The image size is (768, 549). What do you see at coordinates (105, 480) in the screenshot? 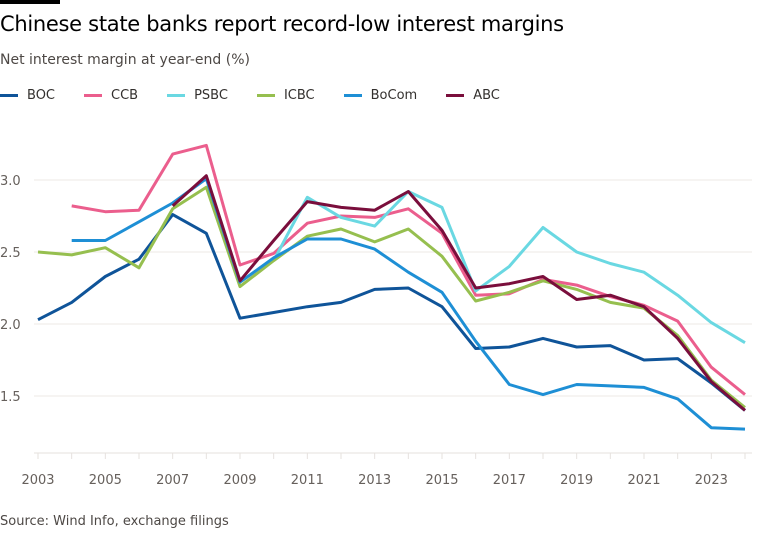
I see `x-tick-label: 2005` at bounding box center [105, 480].